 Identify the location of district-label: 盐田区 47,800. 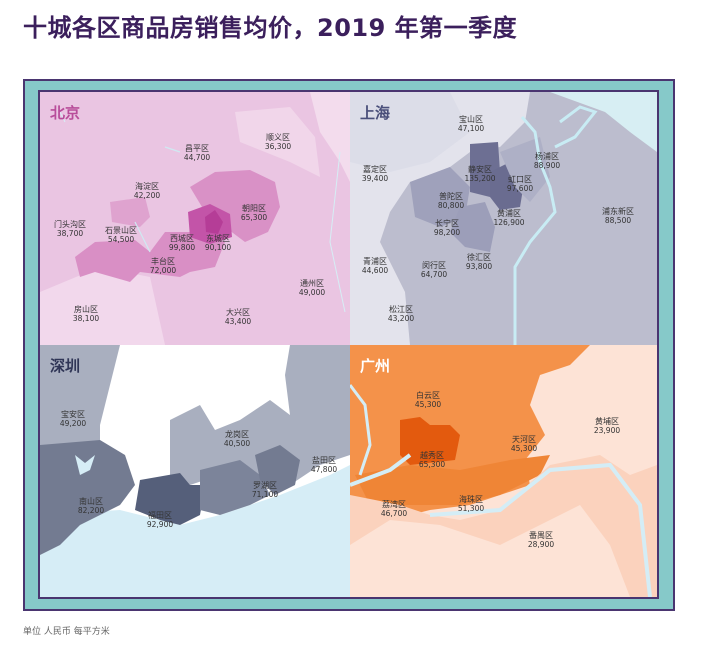
(324, 465).